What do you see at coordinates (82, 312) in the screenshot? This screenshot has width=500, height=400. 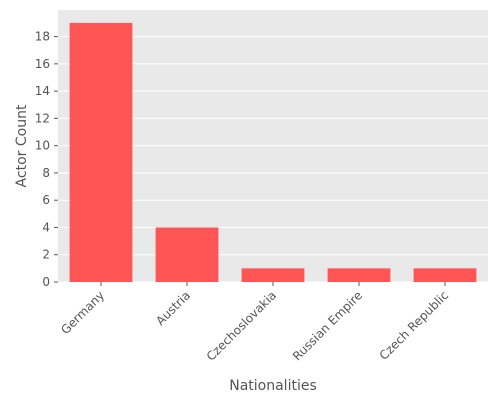 I see `x-tick-label: Germany` at bounding box center [82, 312].